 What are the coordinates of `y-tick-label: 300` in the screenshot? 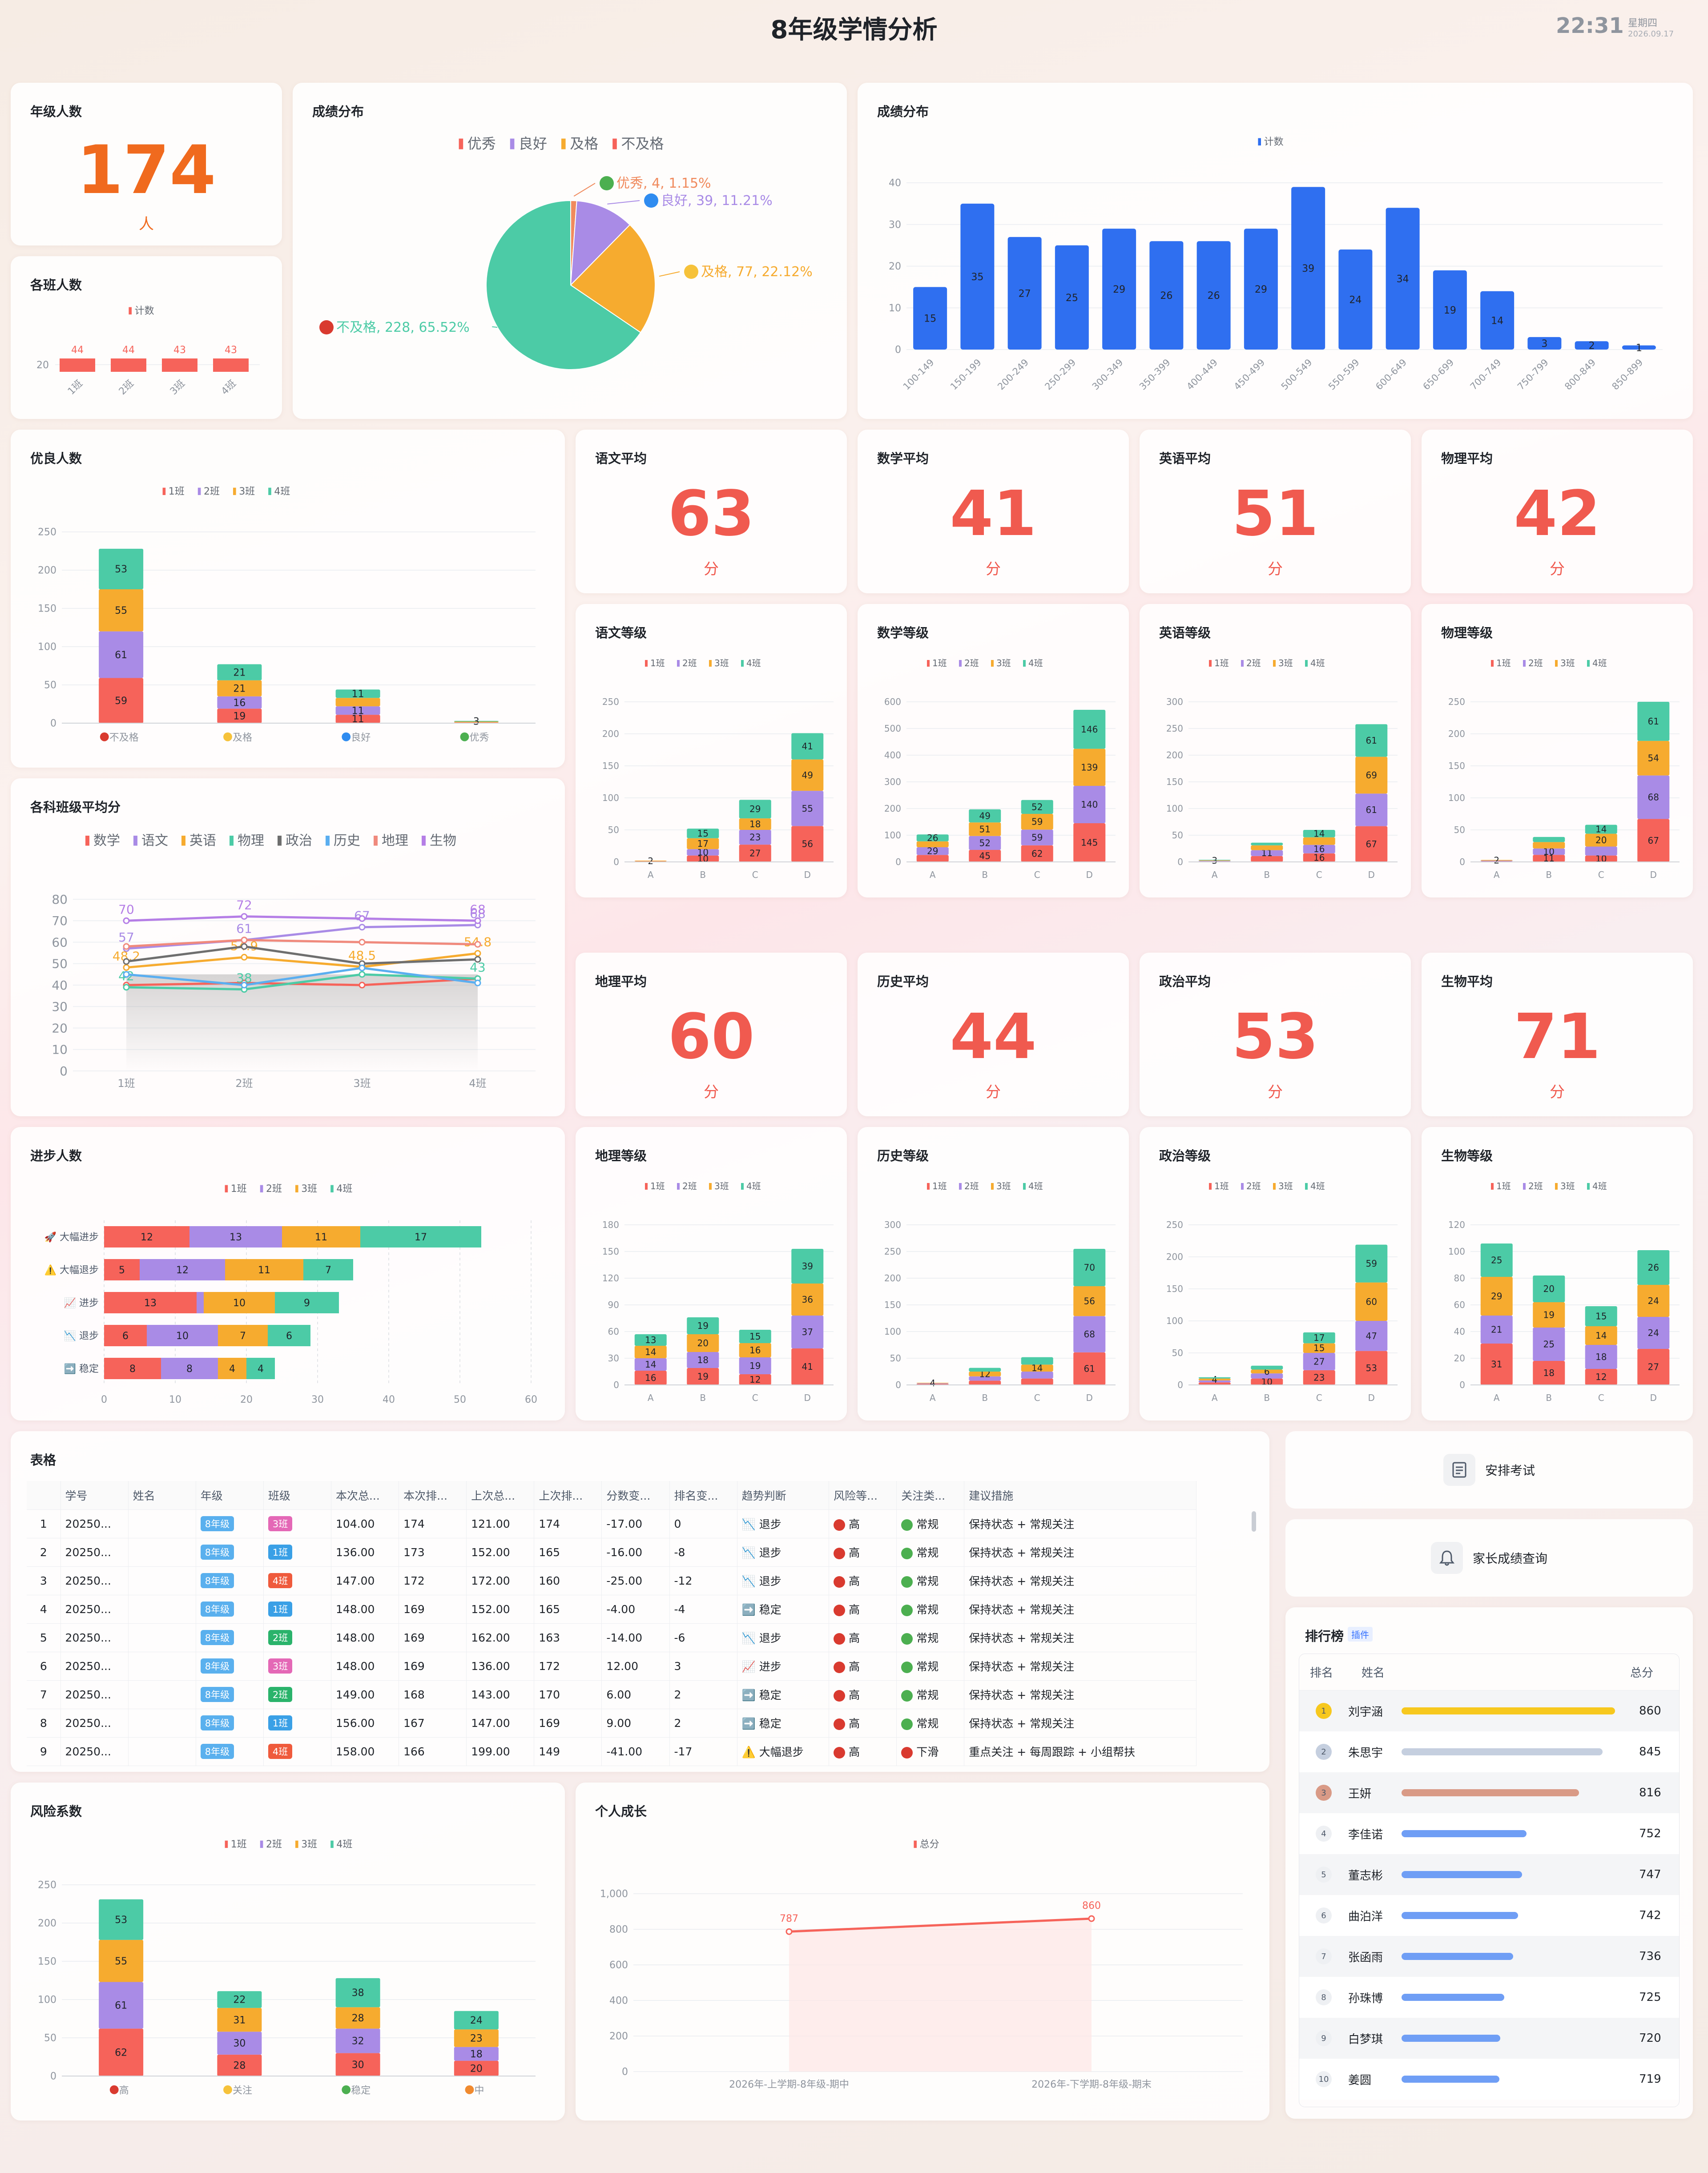 It's located at (892, 782).